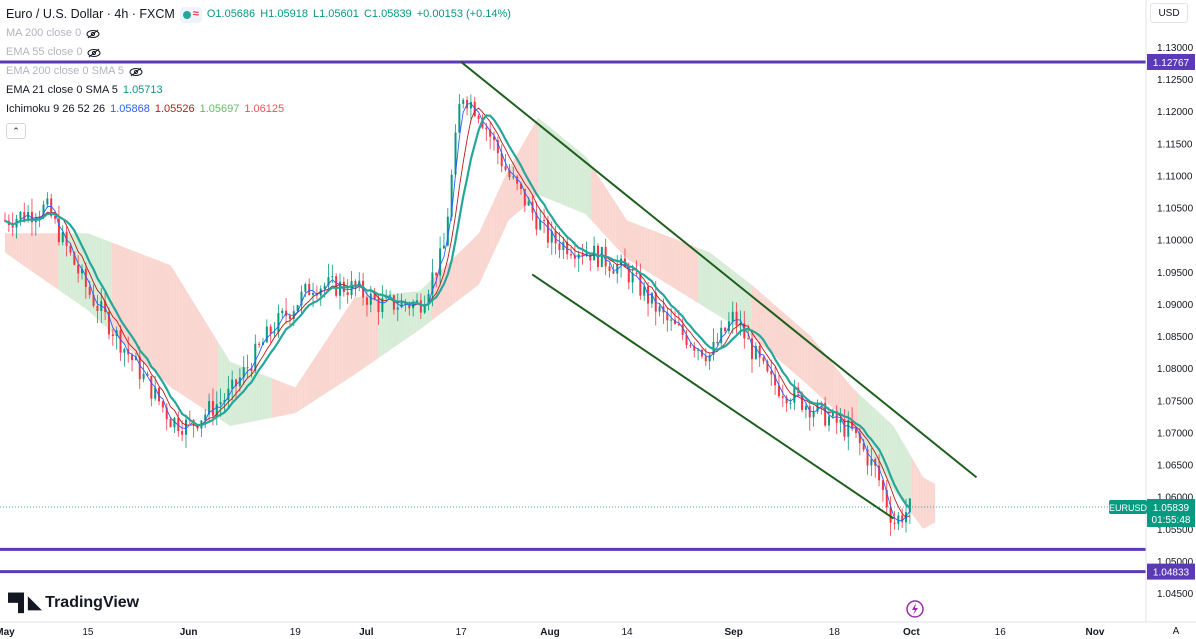  What do you see at coordinates (190, 14) in the screenshot?
I see `market-status-pill: ≈` at bounding box center [190, 14].